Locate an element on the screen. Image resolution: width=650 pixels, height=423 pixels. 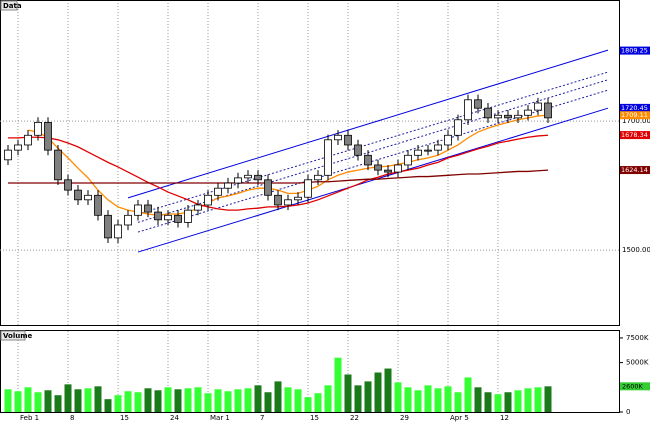
volume-tick-label: 0 is located at coordinates (628, 412).